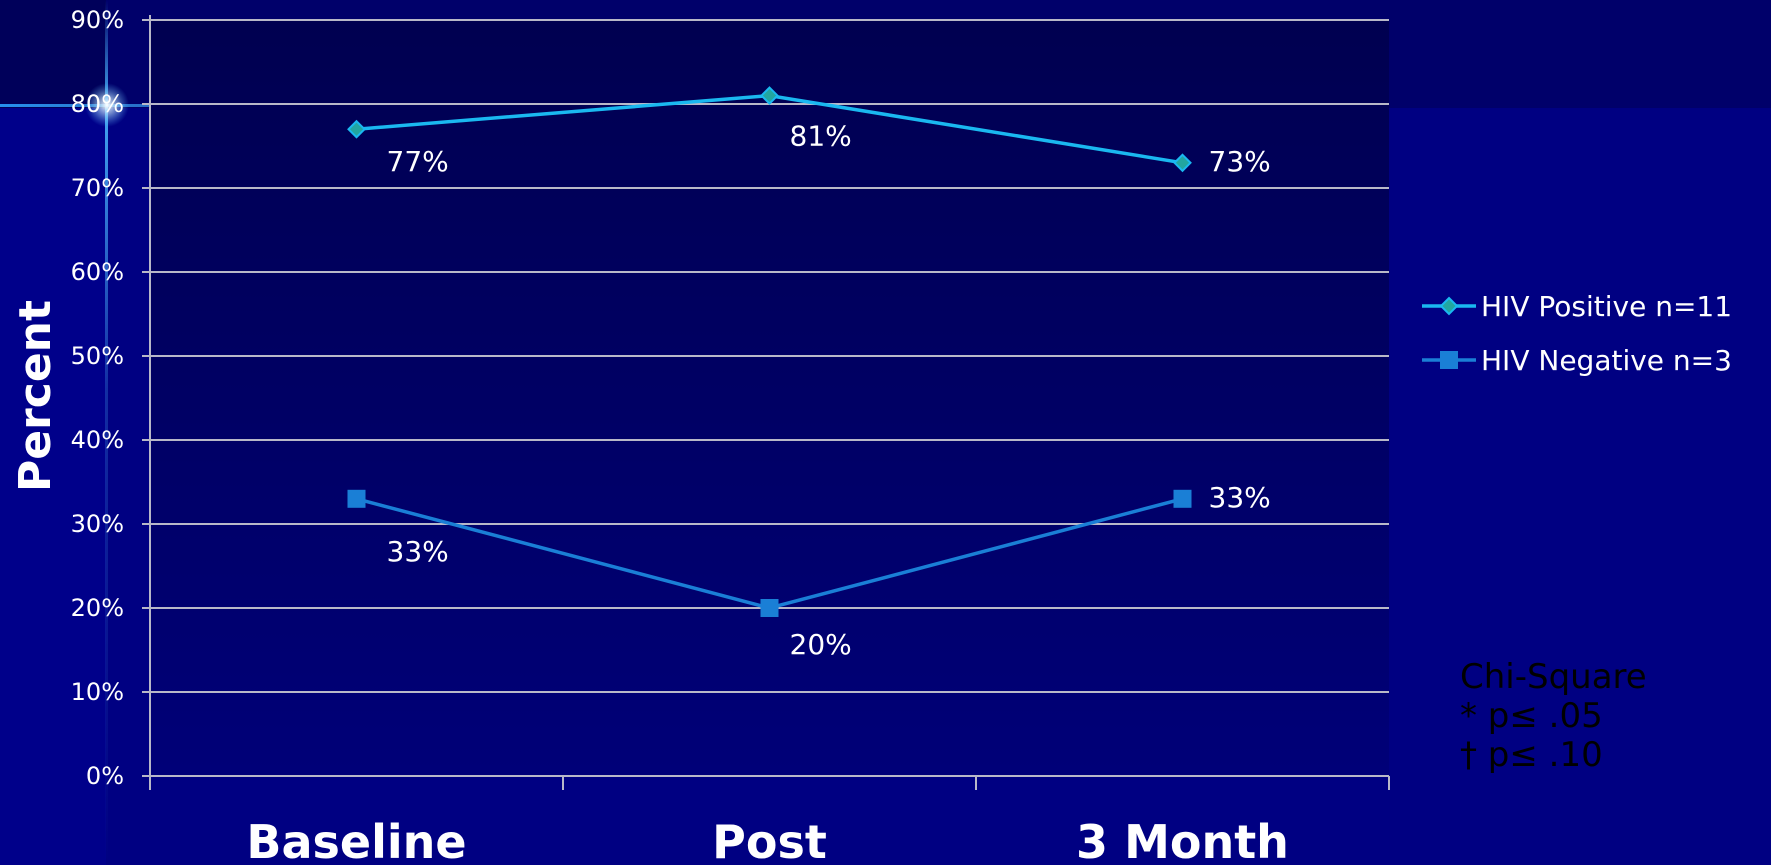 This screenshot has height=865, width=1771. What do you see at coordinates (418, 161) in the screenshot?
I see `data-label: 77%` at bounding box center [418, 161].